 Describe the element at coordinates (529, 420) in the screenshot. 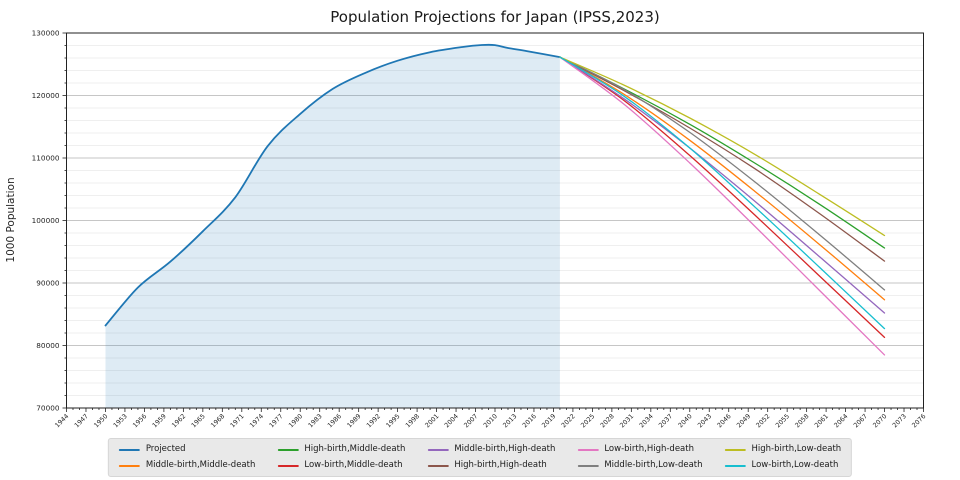

I see `x-tick-label: 2016` at that location.